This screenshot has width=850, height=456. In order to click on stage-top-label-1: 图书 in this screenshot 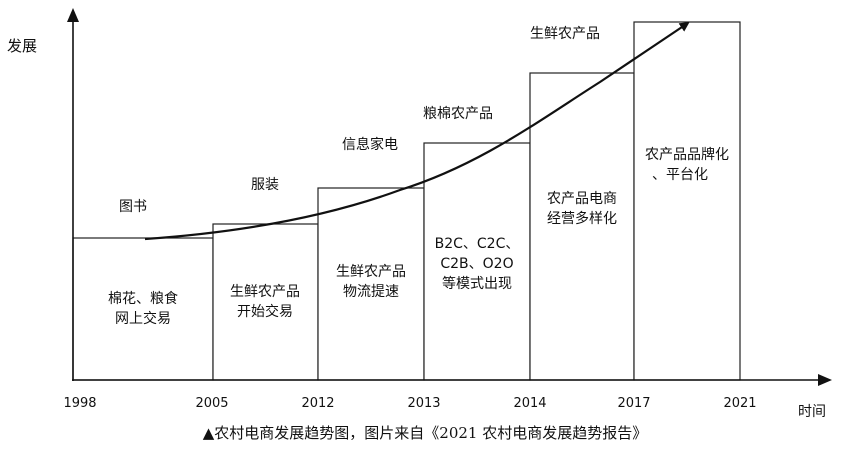, I will do `click(133, 207)`.